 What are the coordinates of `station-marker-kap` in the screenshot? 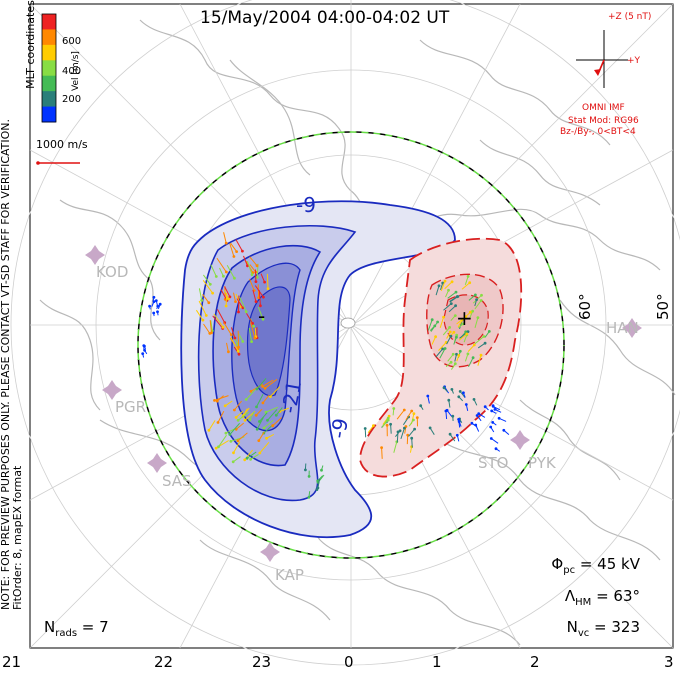 It's located at (270, 552).